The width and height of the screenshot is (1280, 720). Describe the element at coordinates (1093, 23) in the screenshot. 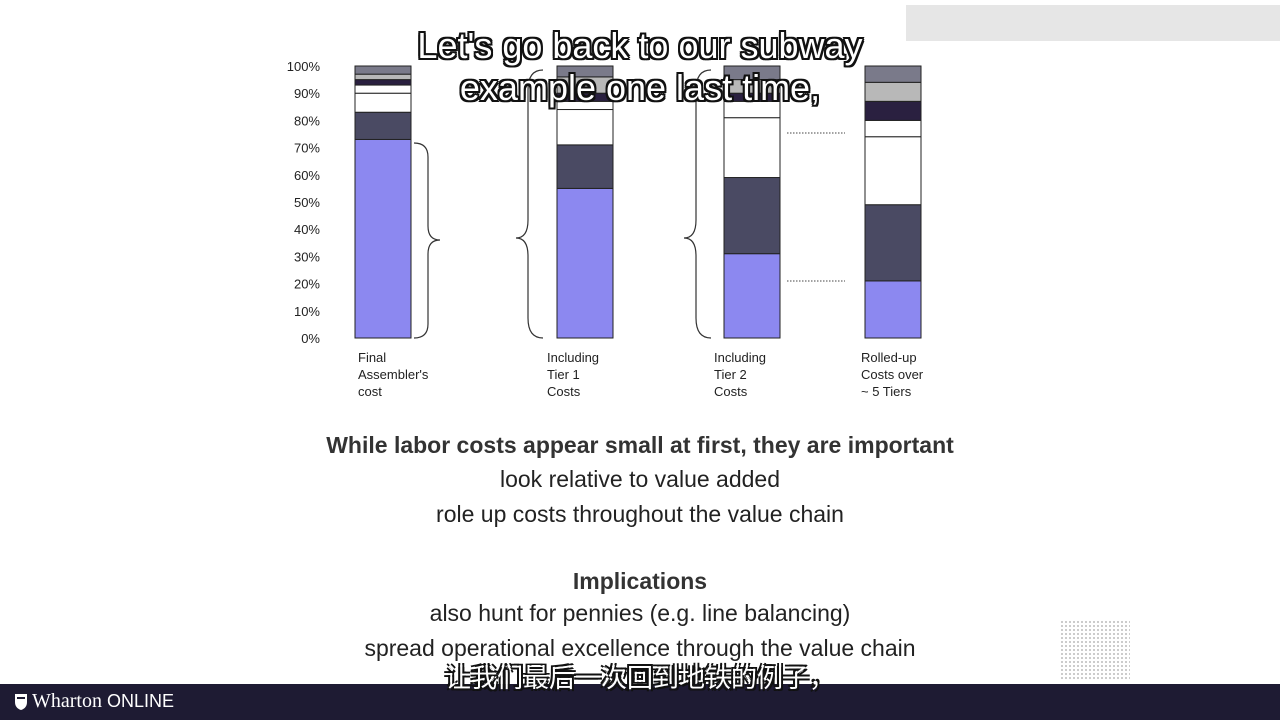

I see `top-right-gray-box` at that location.